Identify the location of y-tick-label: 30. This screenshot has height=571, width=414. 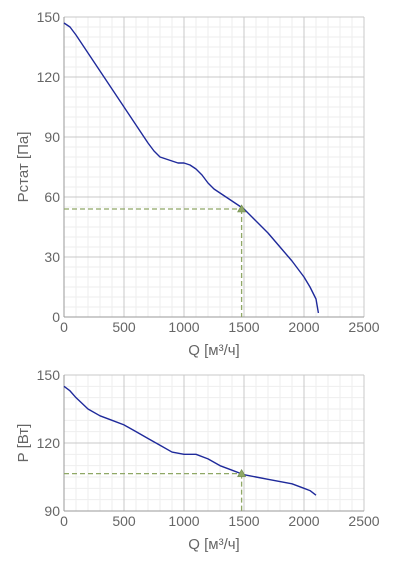
(52, 257).